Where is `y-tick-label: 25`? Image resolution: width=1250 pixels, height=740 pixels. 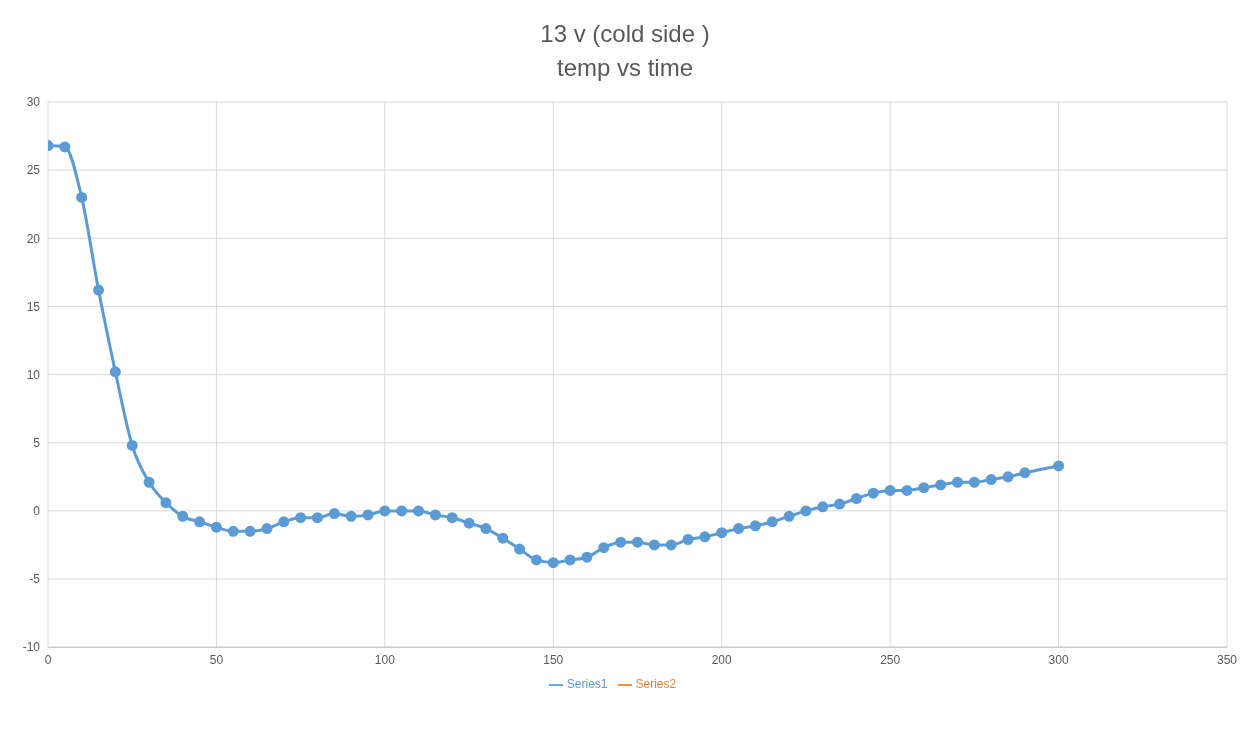 y-tick-label: 25 is located at coordinates (33, 170).